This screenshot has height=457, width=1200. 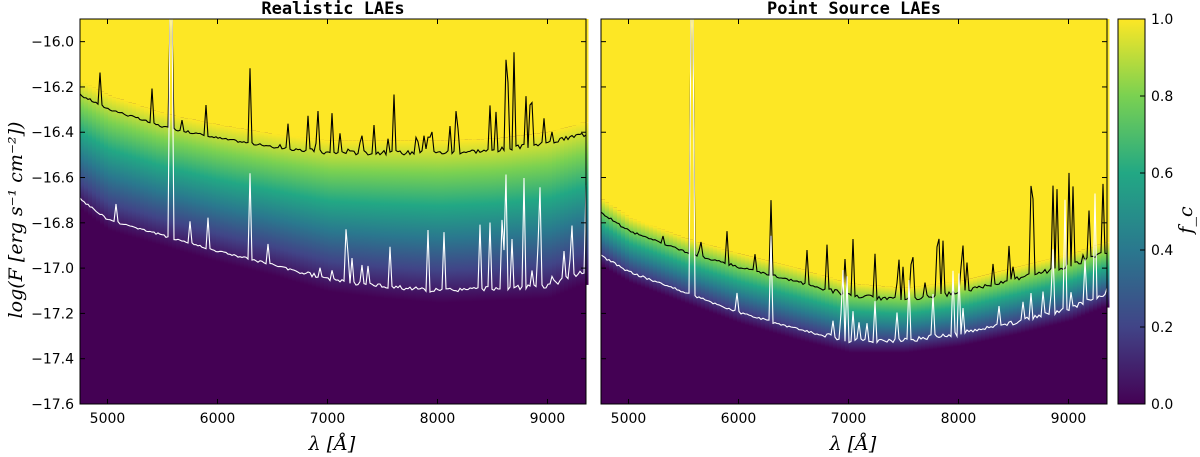 I want to click on x-axis-label-right: λ [Å], so click(x=853, y=444).